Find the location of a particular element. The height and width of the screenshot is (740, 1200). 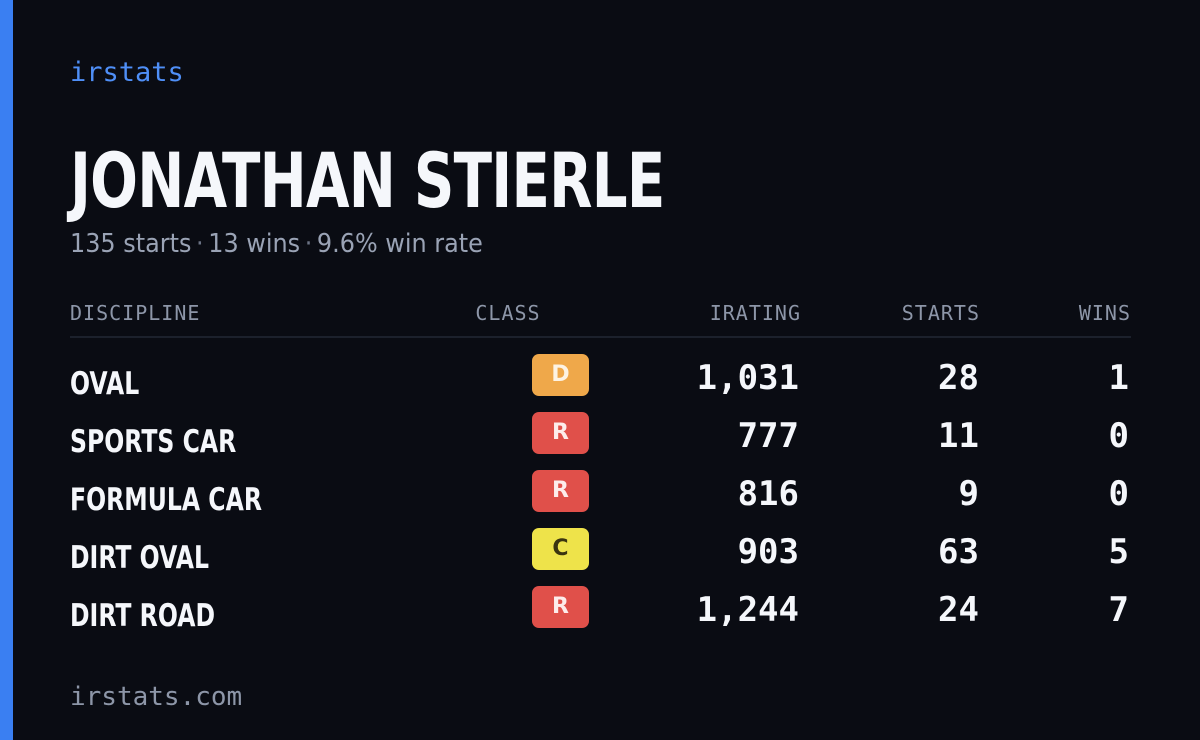

table-row: SPORTS CAR R 777 11 0 is located at coordinates (600, 437).